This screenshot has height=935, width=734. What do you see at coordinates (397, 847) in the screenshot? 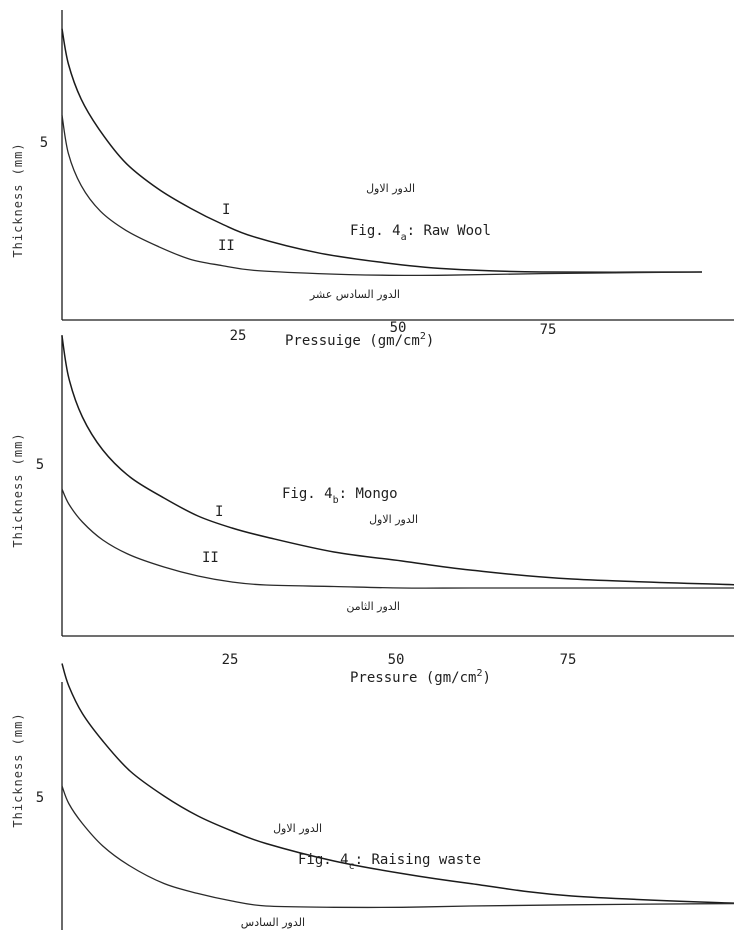
I see `panel-c-series-ii-line` at bounding box center [397, 847].